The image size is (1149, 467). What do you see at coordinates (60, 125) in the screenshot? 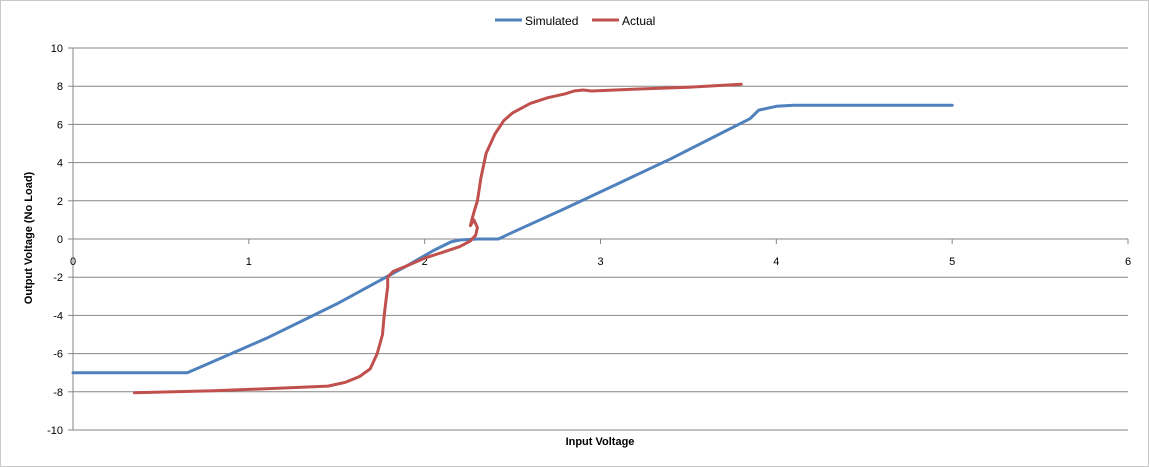
I see `y-tick-label: 6` at bounding box center [60, 125].